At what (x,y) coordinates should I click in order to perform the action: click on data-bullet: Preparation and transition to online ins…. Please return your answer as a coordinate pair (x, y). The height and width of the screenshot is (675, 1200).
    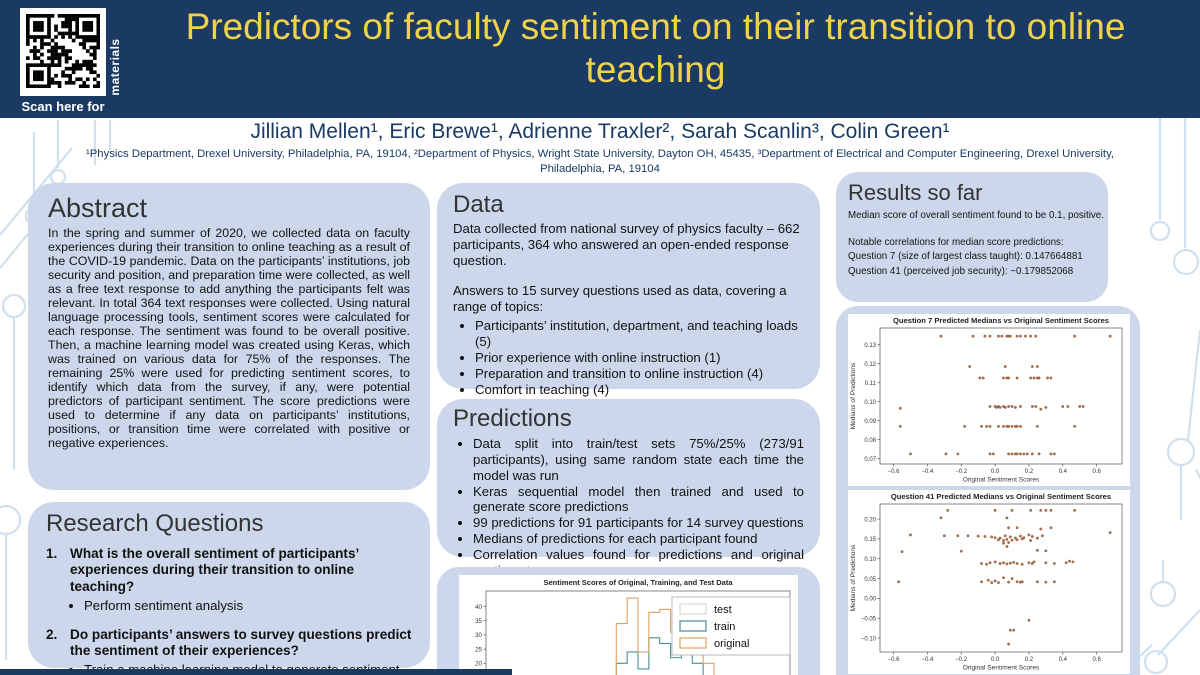
    Looking at the image, I should click on (639, 374).